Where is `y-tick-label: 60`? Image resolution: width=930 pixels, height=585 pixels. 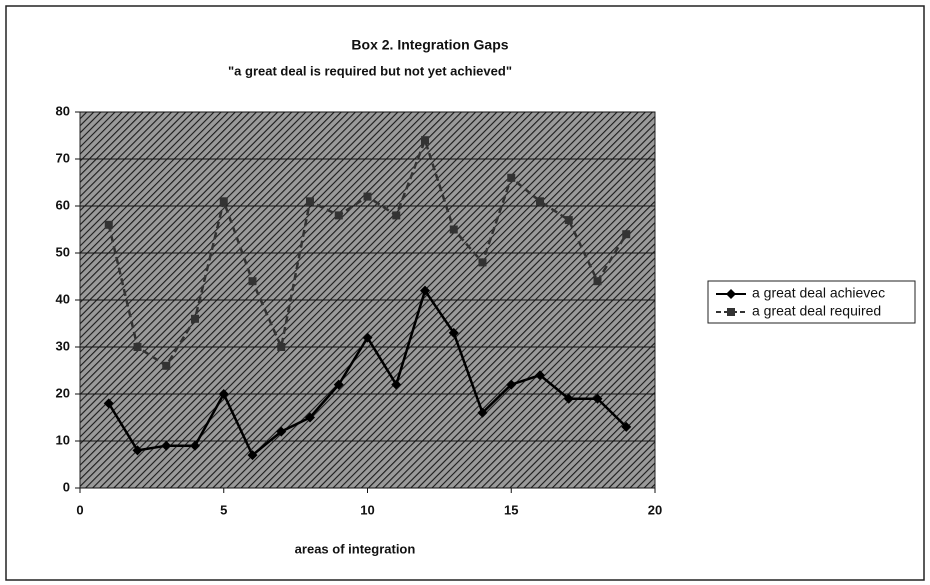
y-tick-label: 60 is located at coordinates (63, 204).